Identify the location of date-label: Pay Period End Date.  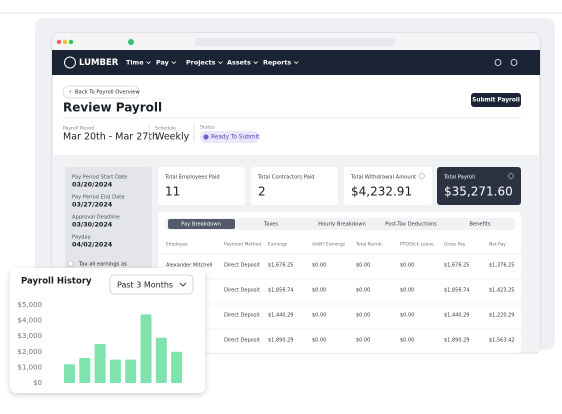
(98, 198).